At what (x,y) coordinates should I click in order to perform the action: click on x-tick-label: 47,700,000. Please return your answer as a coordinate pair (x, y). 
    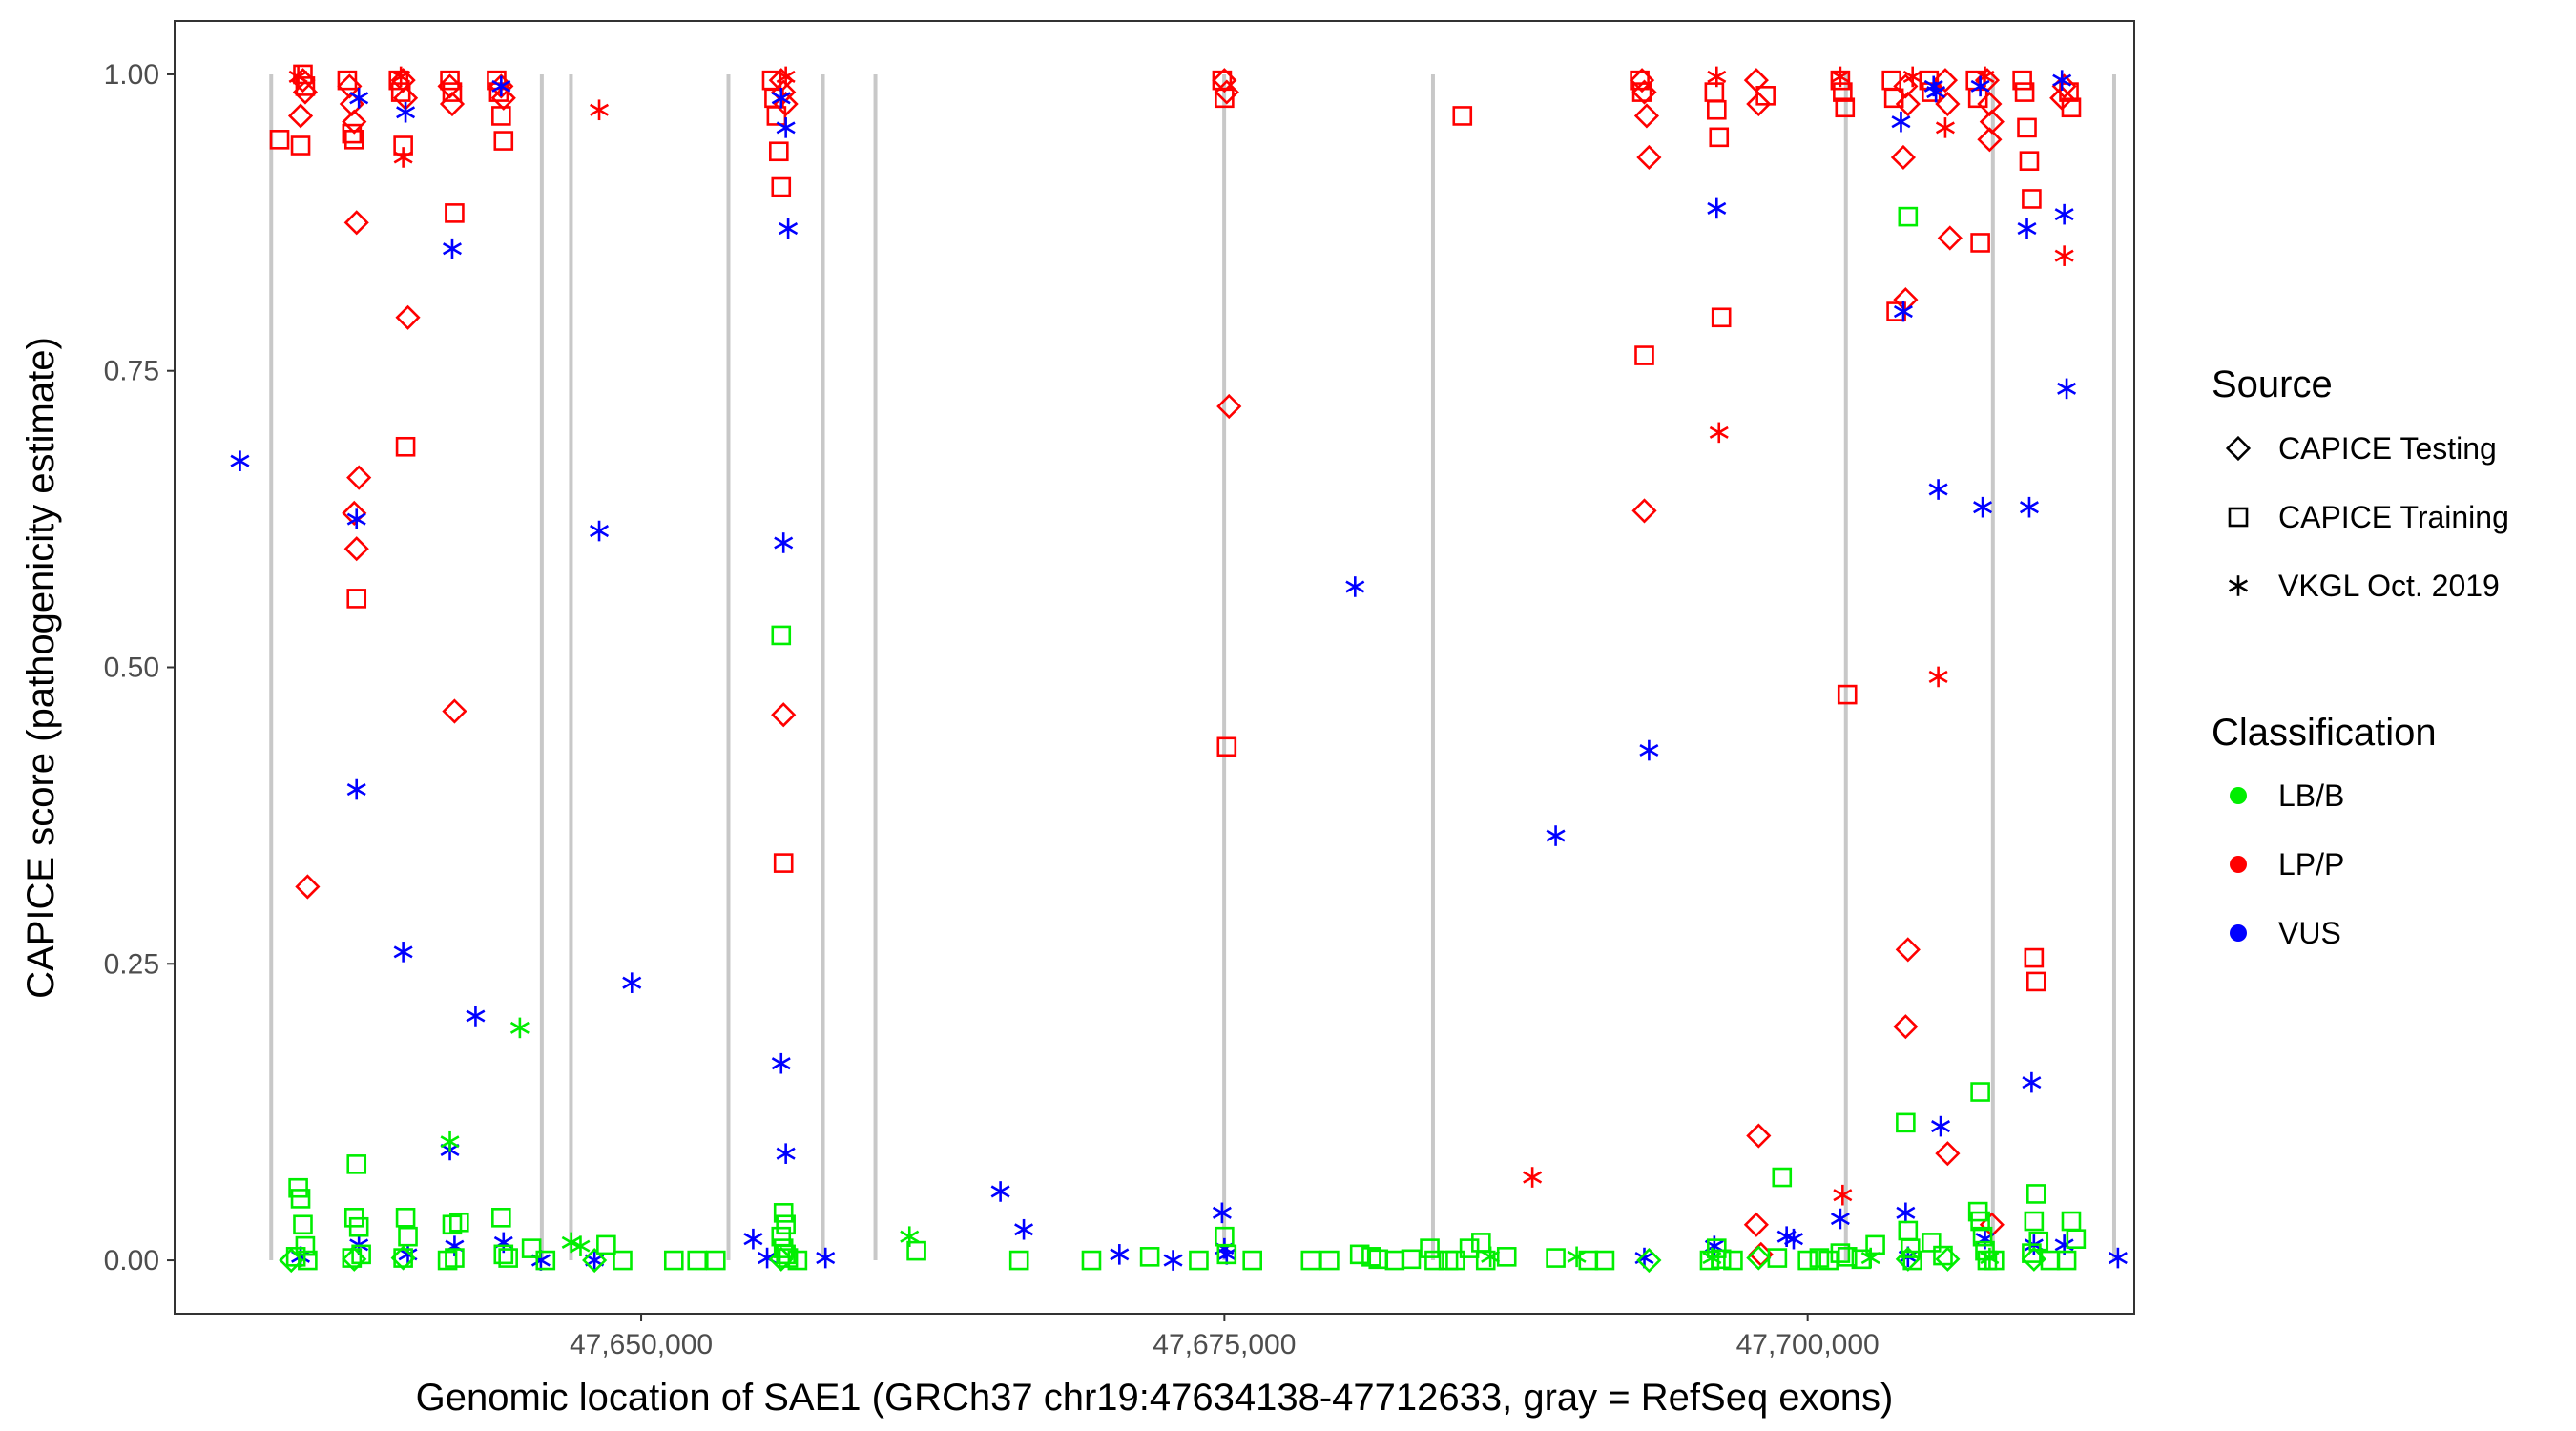
    Looking at the image, I should click on (1808, 1344).